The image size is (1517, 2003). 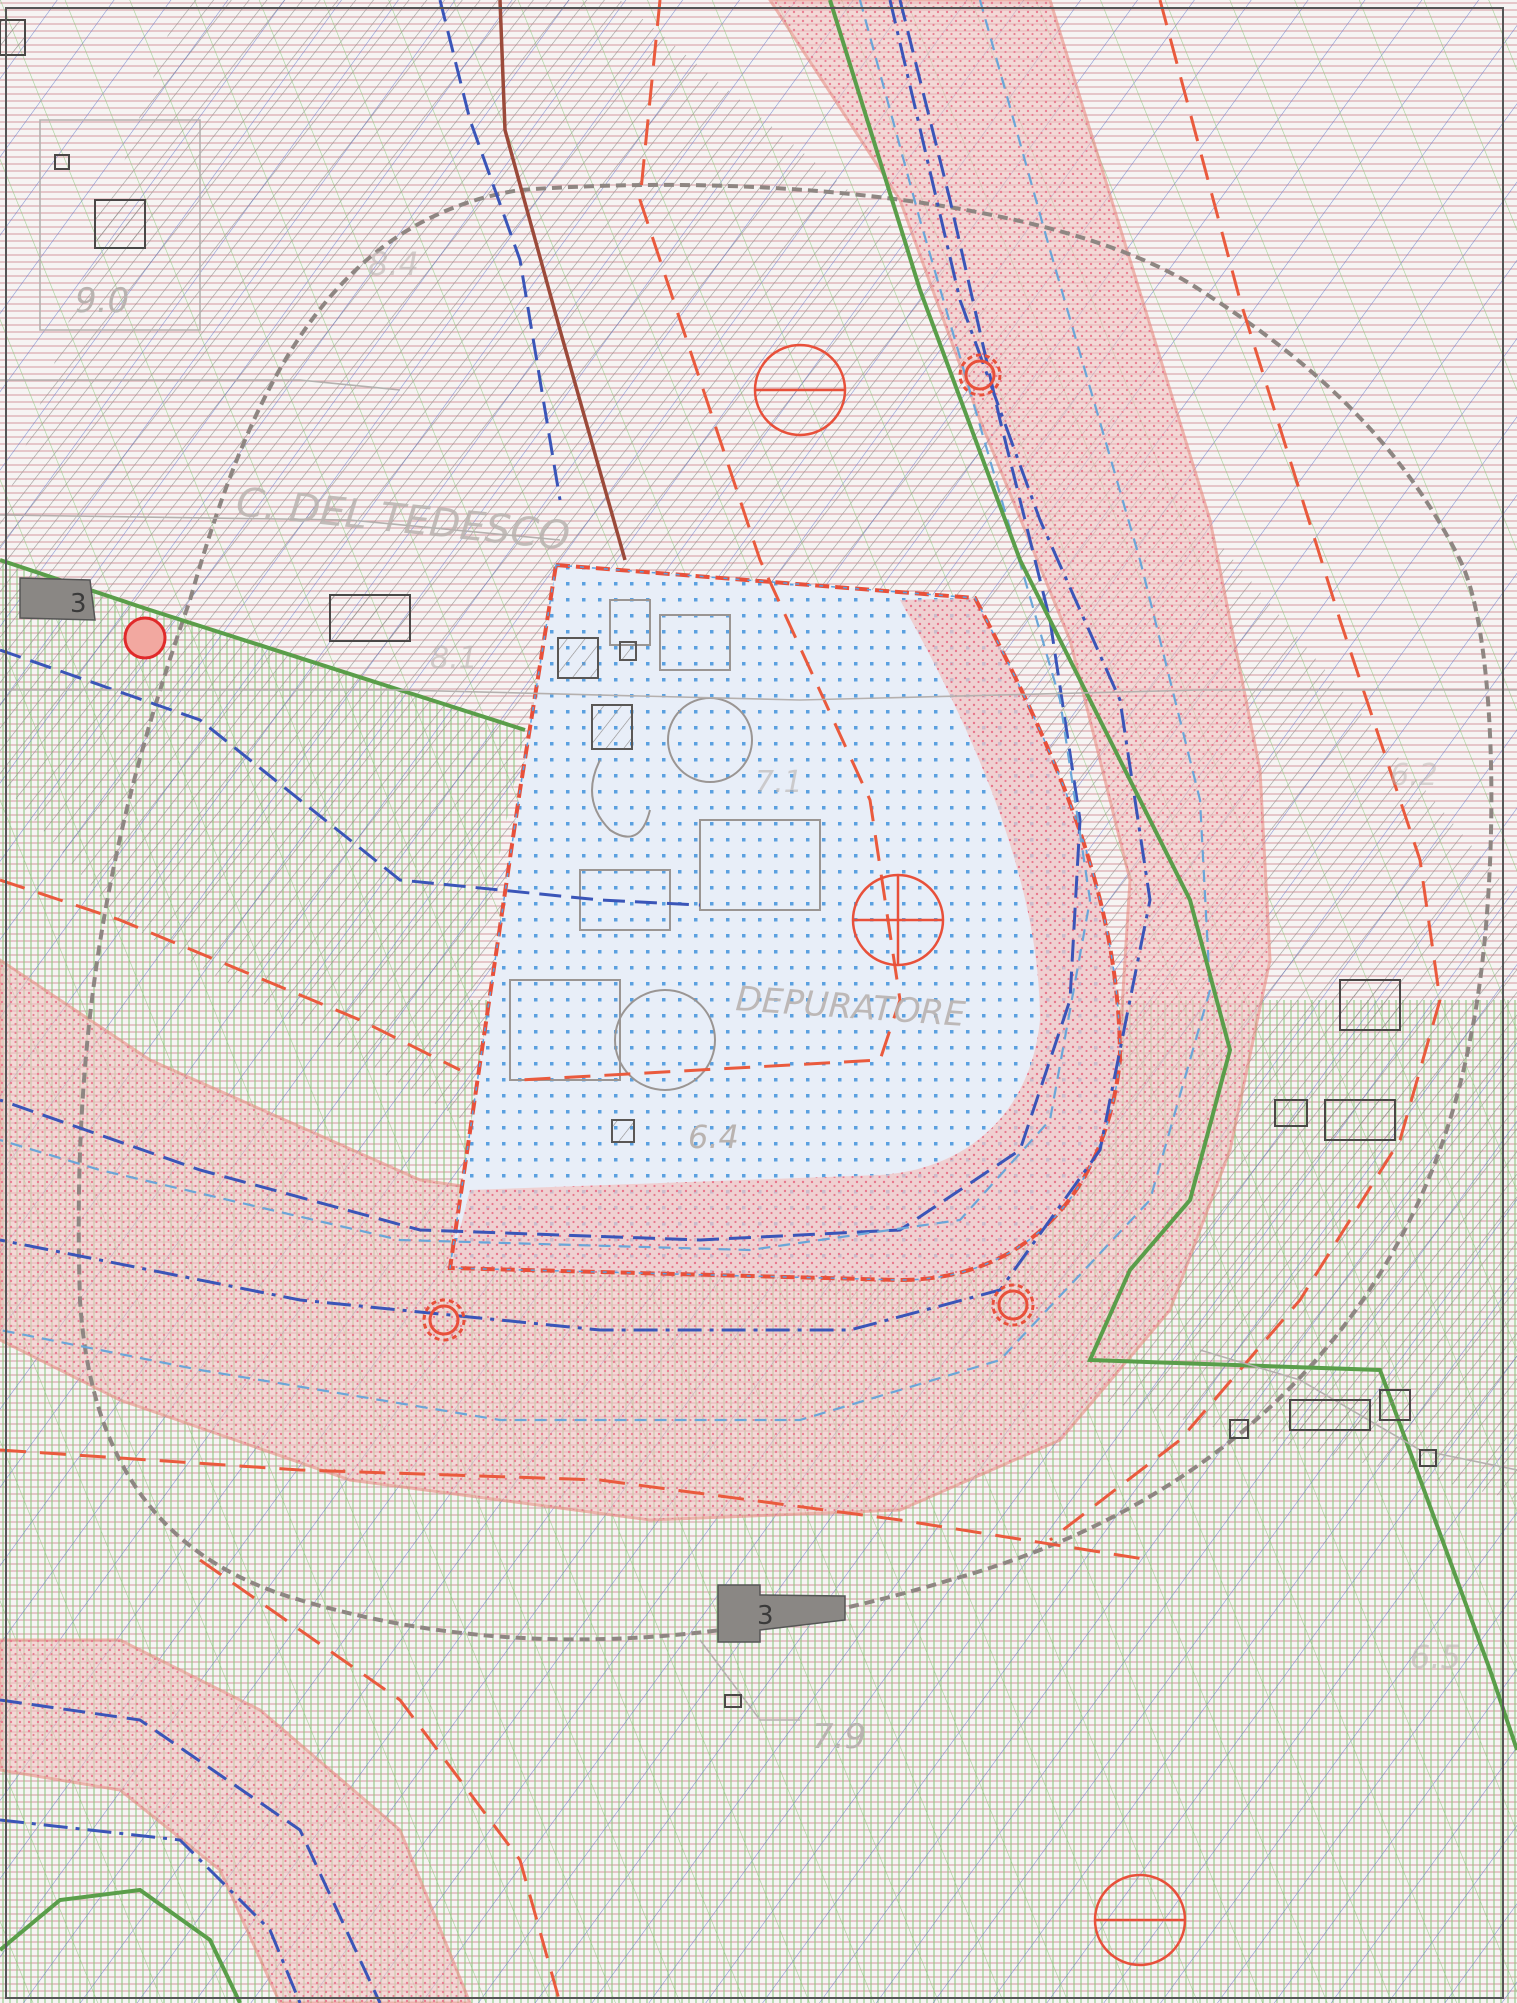 I want to click on elevation-label: 6.5, so click(x=1435, y=1657).